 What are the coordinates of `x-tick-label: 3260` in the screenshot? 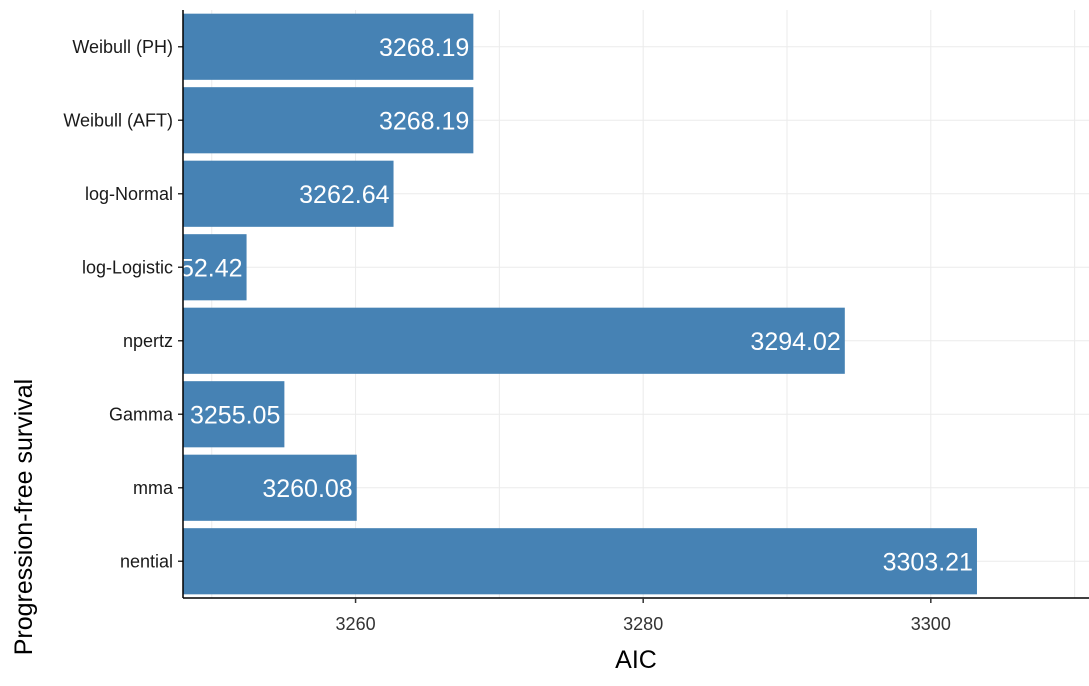 It's located at (356, 624).